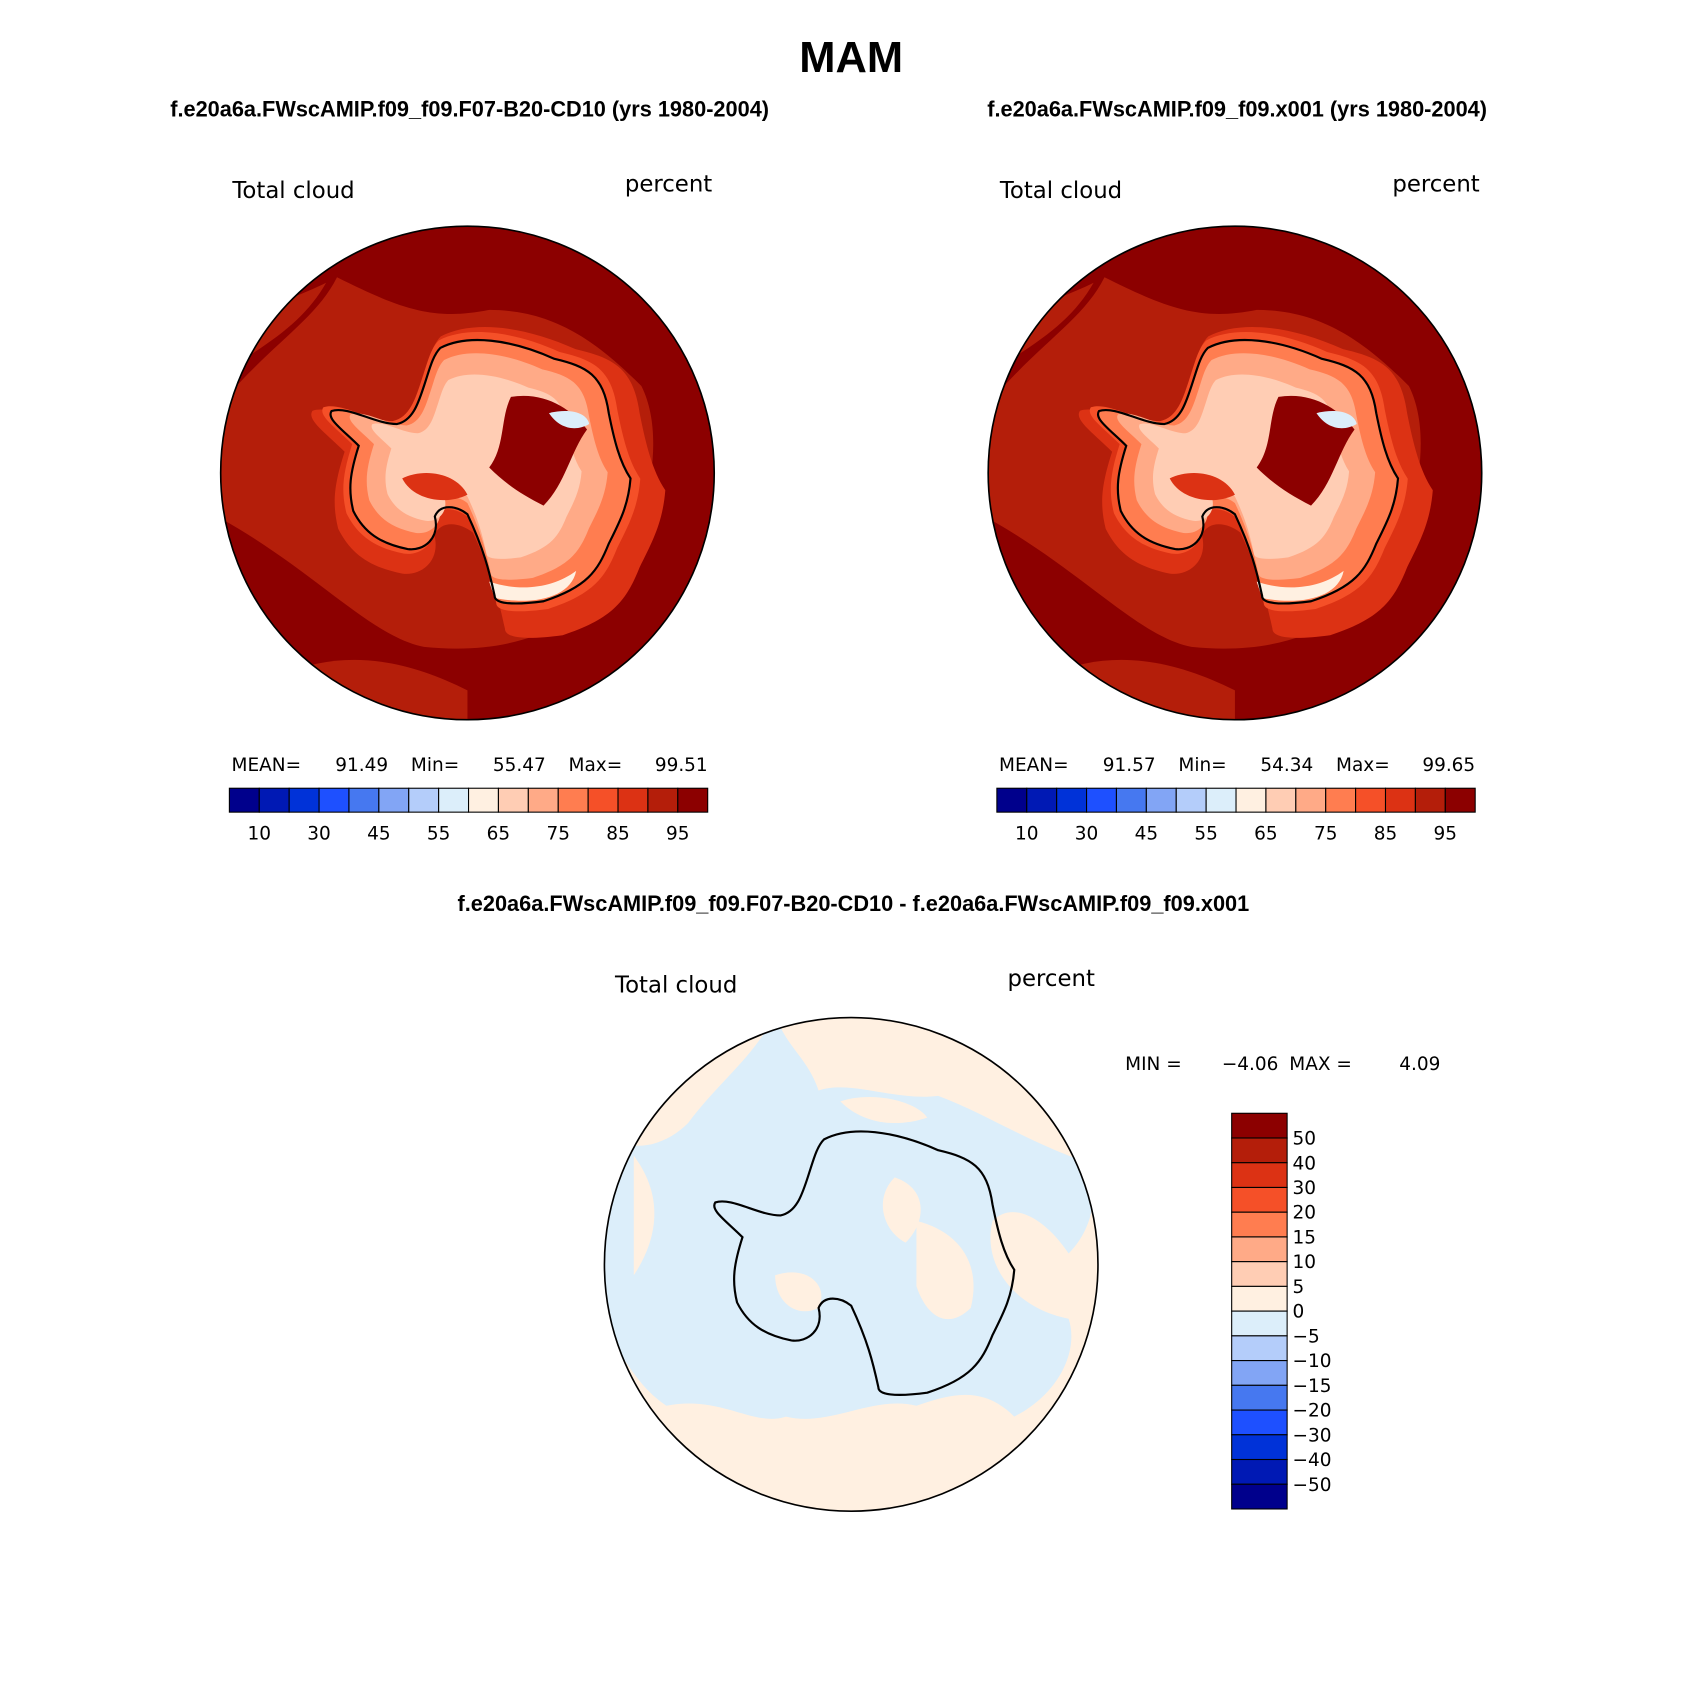  Describe the element at coordinates (1305, 1237) in the screenshot. I see `colorbar-label: 15` at that location.